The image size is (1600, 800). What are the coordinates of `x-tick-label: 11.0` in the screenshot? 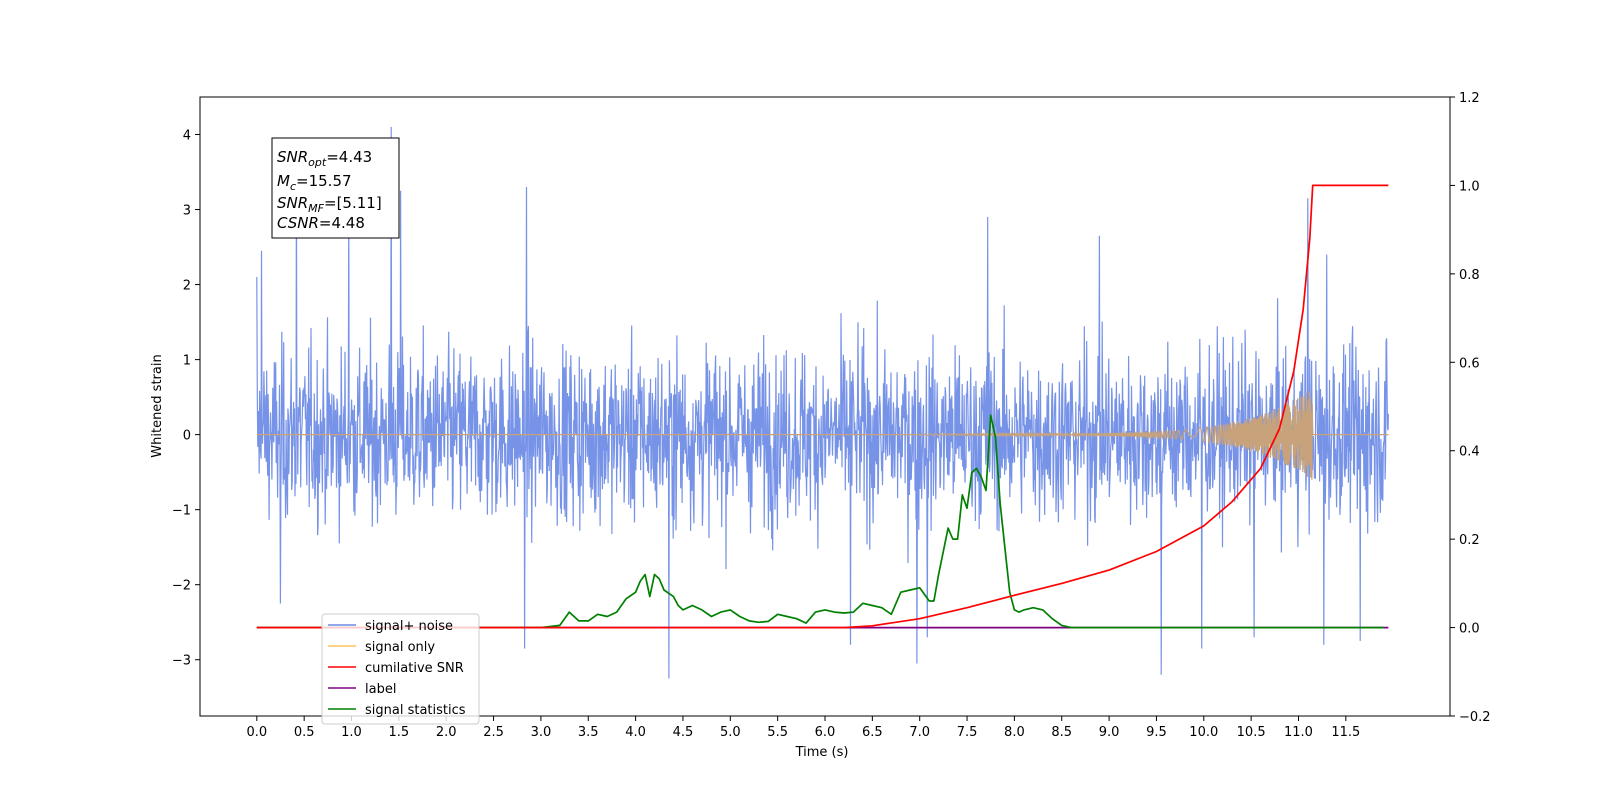 It's located at (1298, 732).